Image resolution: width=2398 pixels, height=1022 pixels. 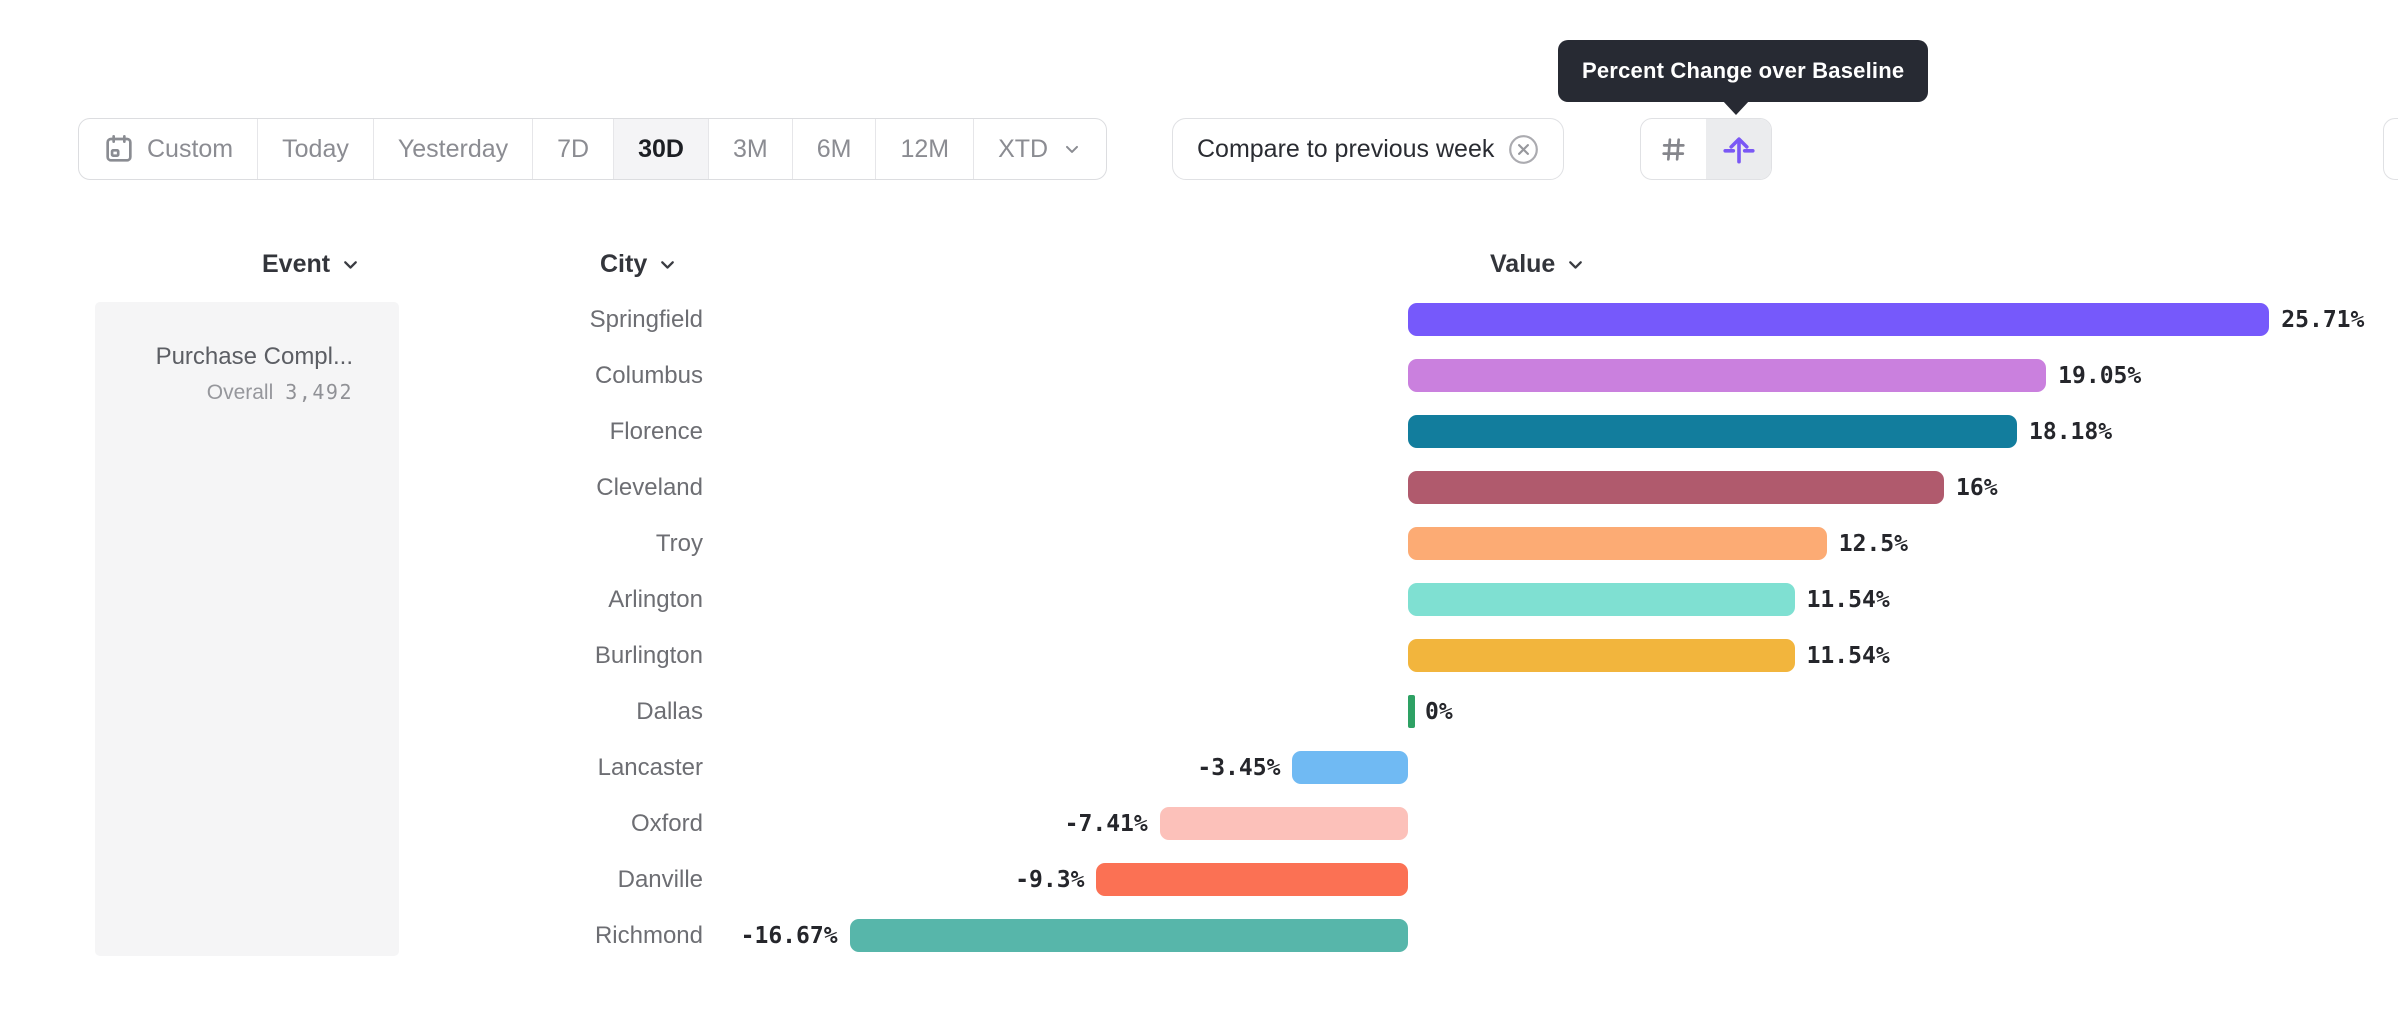 I want to click on city-label: Troy, so click(x=679, y=543).